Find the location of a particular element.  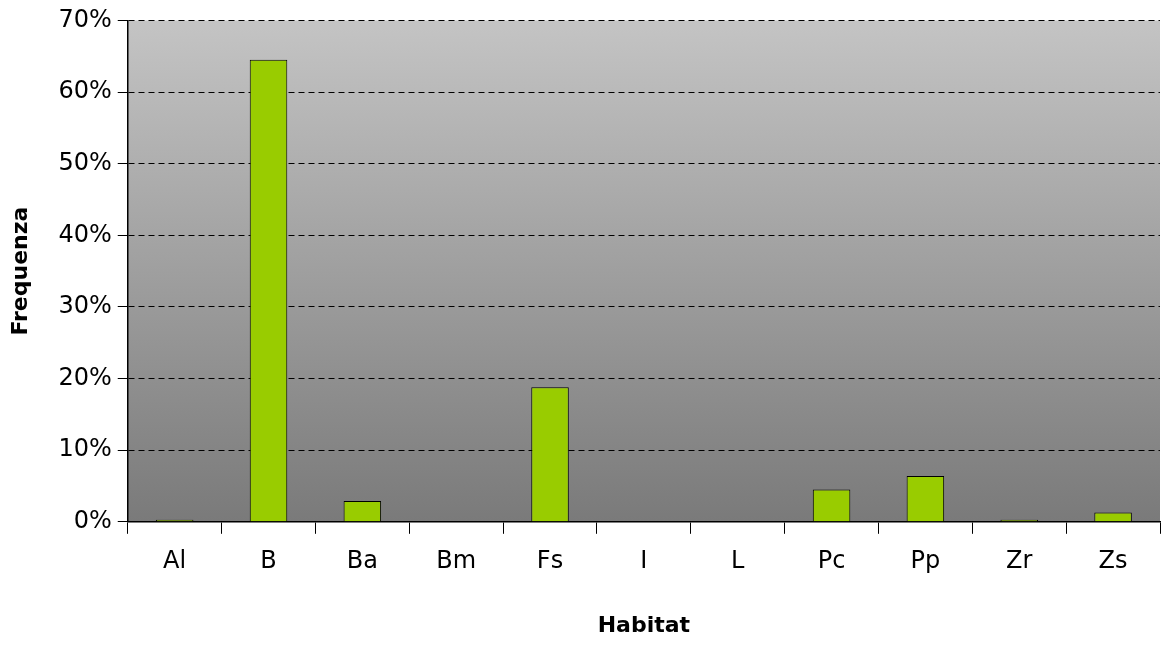

y-tick-label: 10% is located at coordinates (85, 448).